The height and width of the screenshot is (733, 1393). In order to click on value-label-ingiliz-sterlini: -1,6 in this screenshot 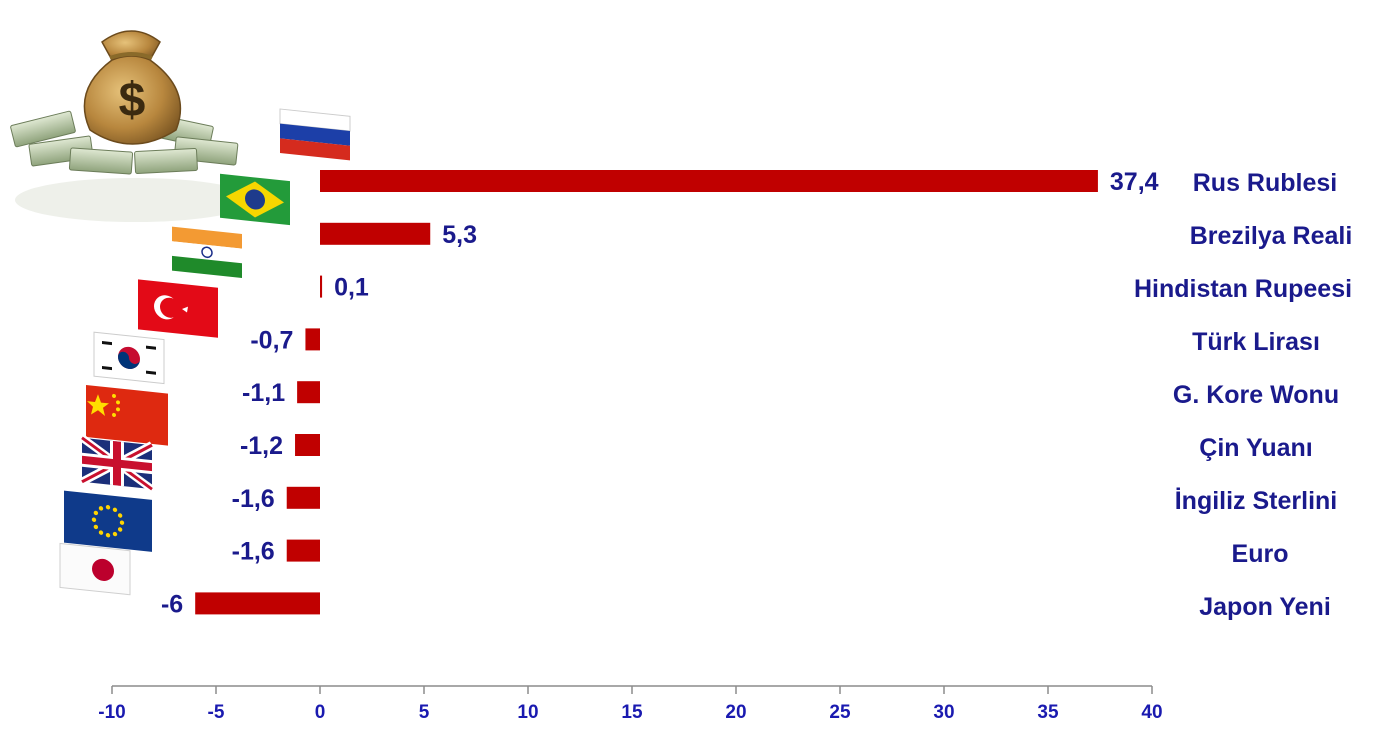, I will do `click(253, 499)`.